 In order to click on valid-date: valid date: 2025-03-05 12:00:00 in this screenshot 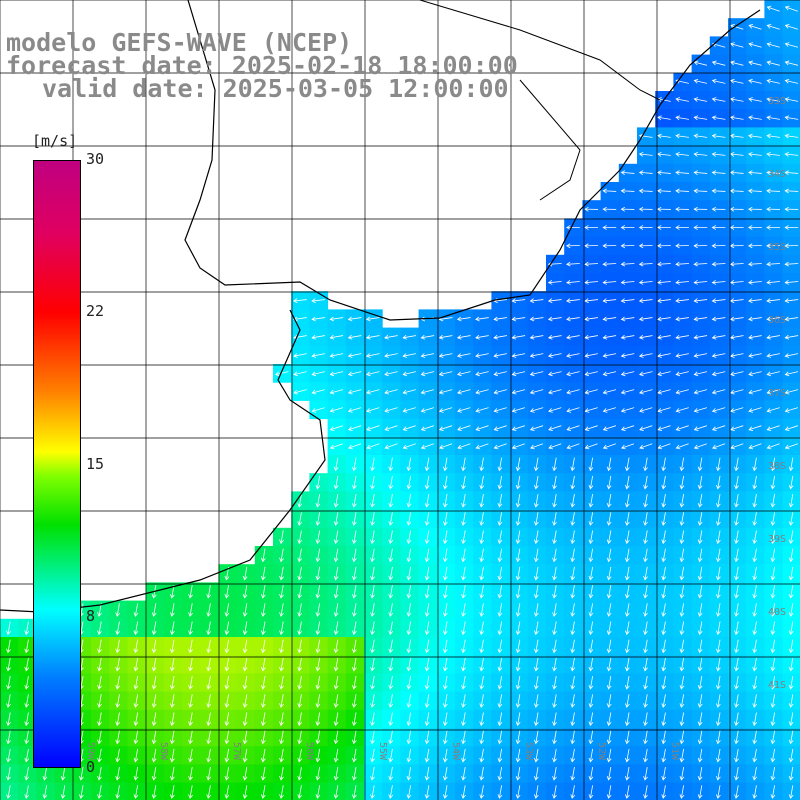, I will do `click(275, 88)`.